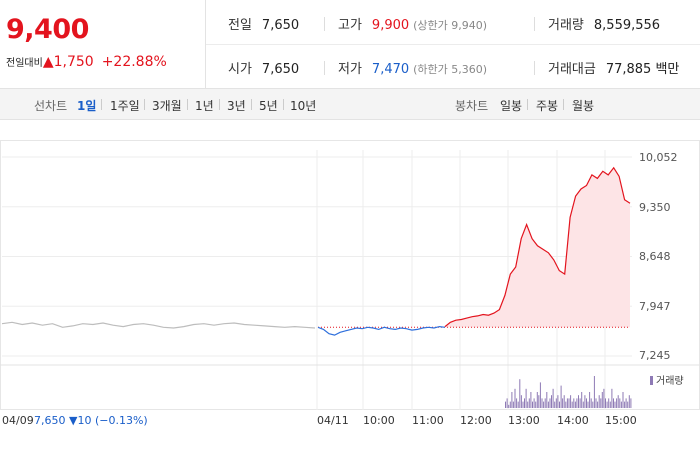 The image size is (700, 450). What do you see at coordinates (621, 420) in the screenshot?
I see `x-tick-label: 15:00` at bounding box center [621, 420].